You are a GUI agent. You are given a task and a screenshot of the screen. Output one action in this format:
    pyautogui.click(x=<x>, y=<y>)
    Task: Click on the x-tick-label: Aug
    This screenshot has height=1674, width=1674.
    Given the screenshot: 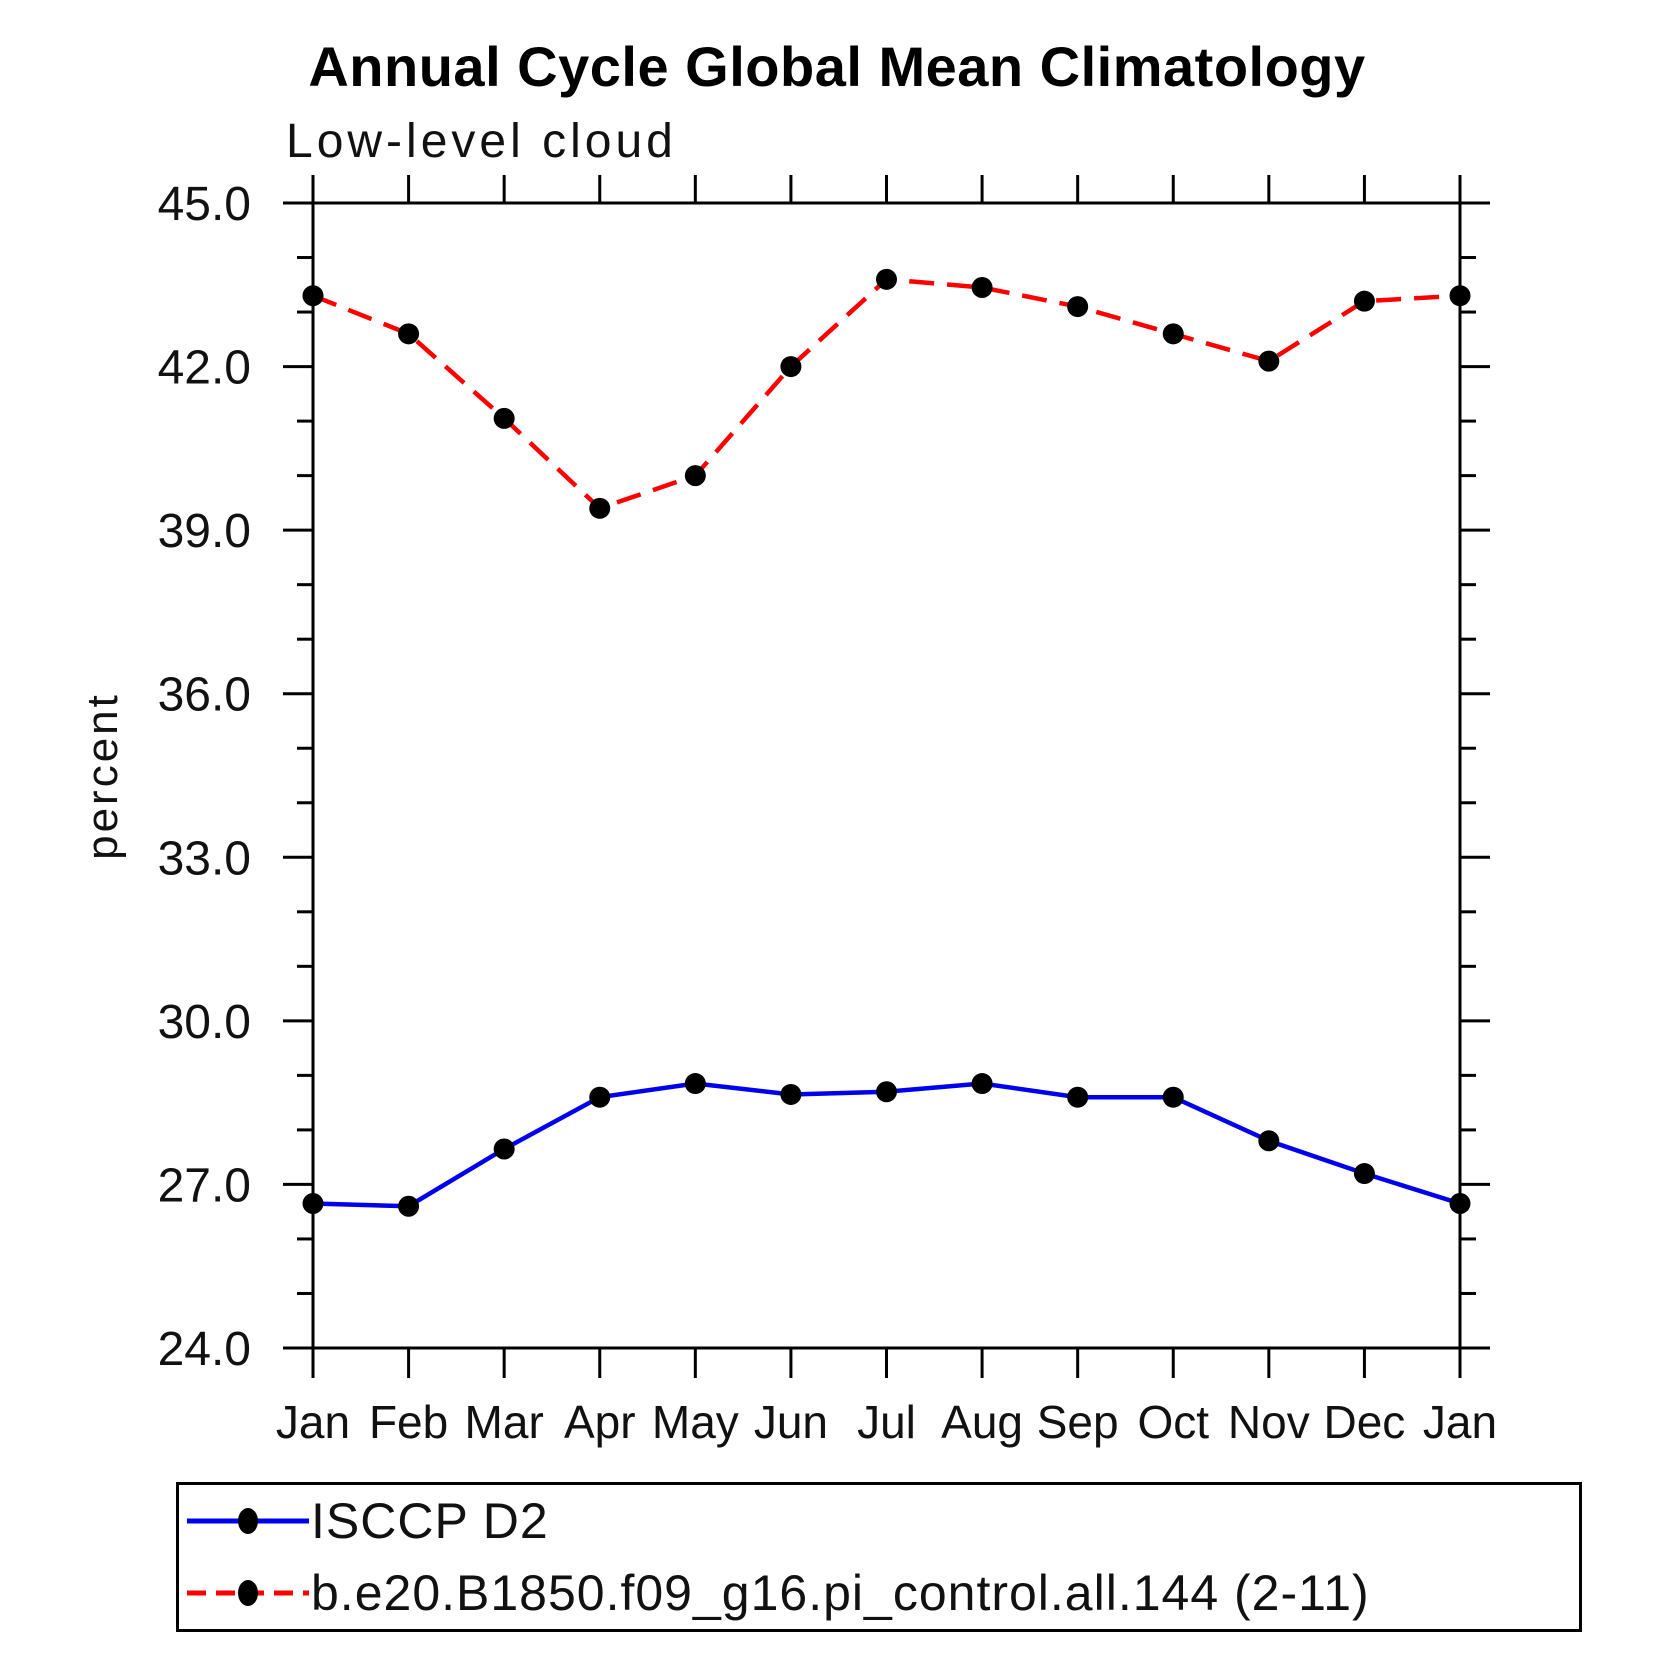 What is the action you would take?
    pyautogui.click(x=982, y=1422)
    